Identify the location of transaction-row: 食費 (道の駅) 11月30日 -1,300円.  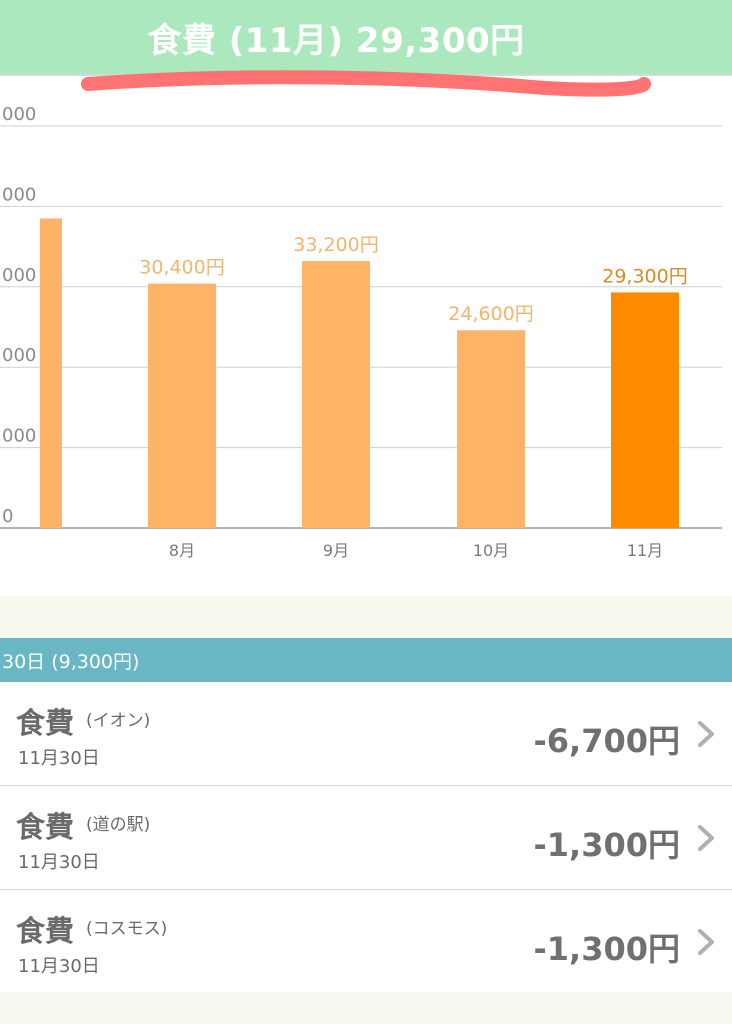
(366, 838).